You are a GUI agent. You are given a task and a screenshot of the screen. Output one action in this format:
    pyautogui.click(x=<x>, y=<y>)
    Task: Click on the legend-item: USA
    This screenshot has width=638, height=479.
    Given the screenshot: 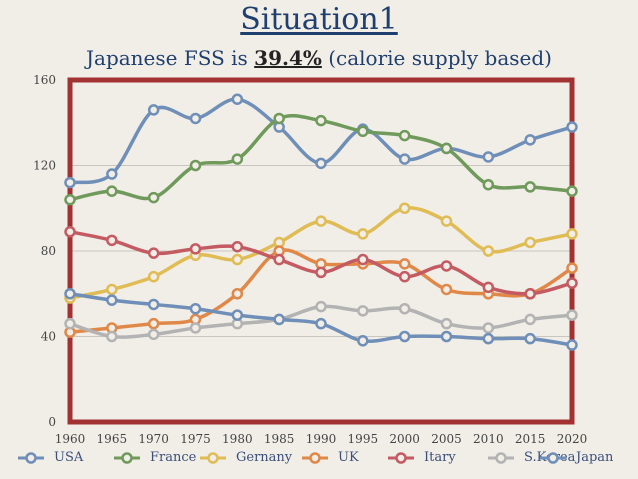 What is the action you would take?
    pyautogui.click(x=49, y=457)
    